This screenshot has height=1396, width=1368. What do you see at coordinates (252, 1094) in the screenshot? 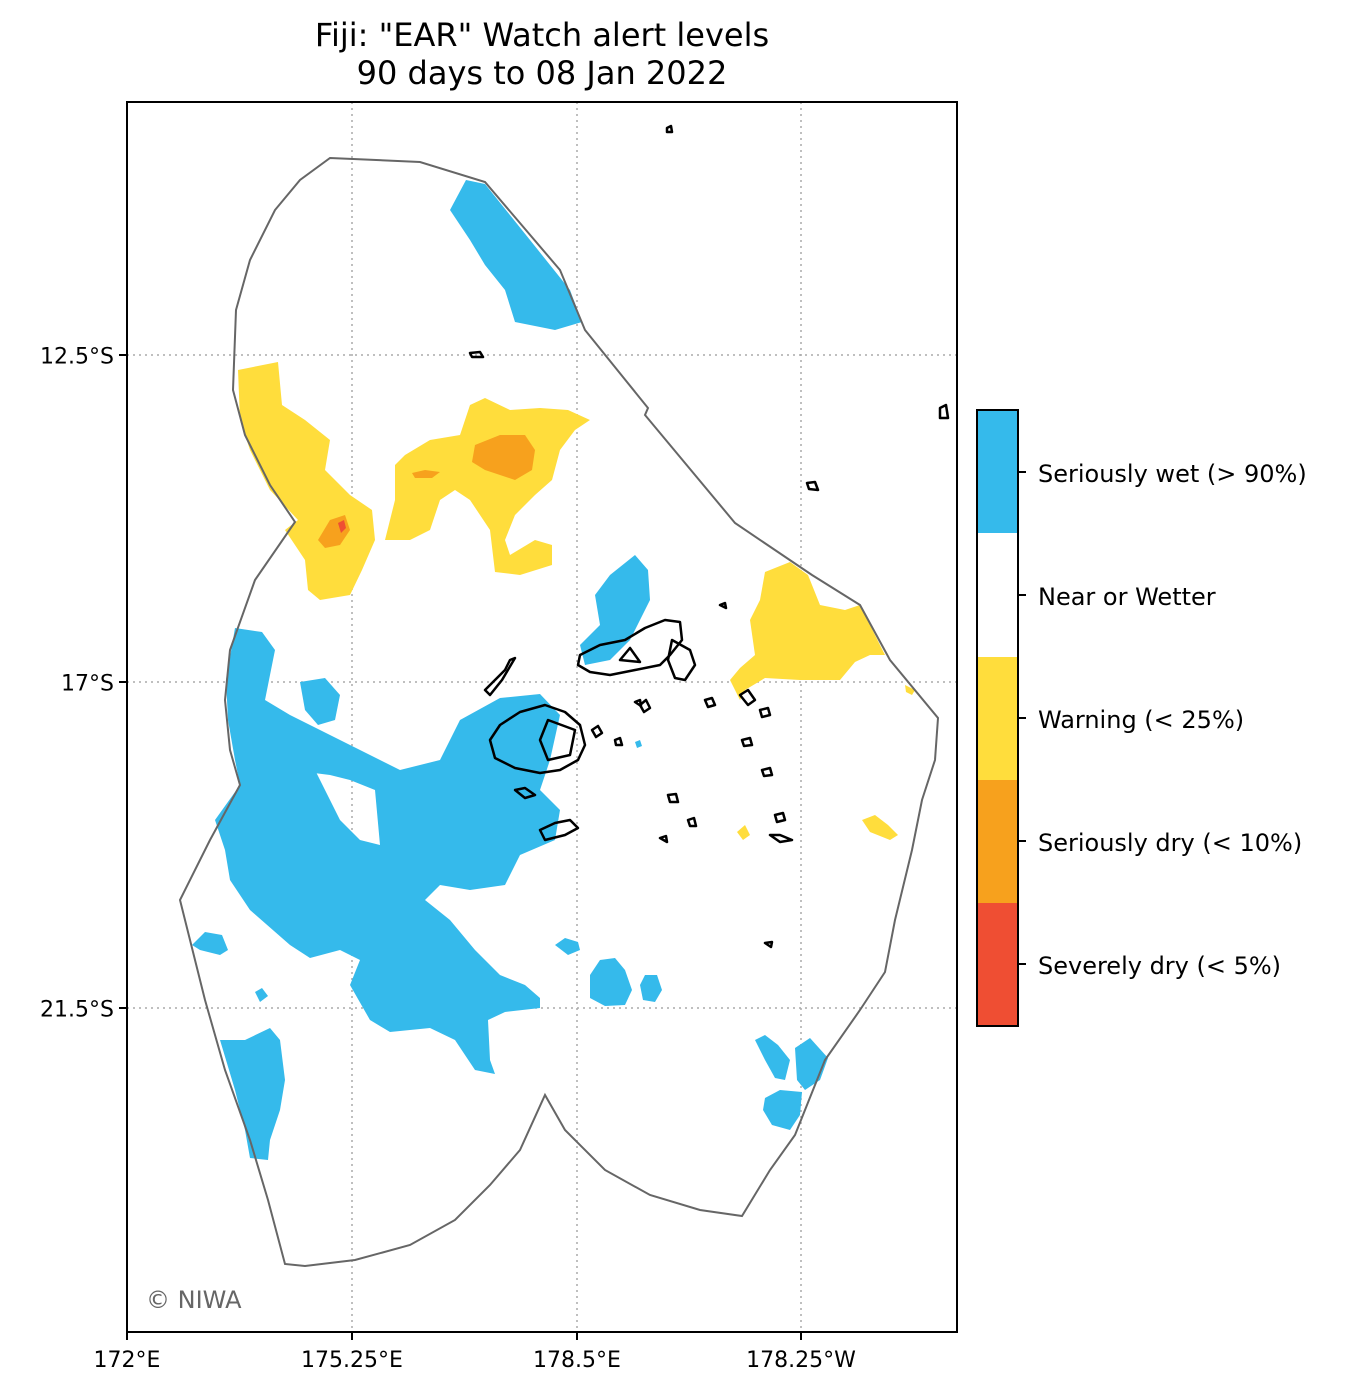
I see `wet-region-lower-left` at bounding box center [252, 1094].